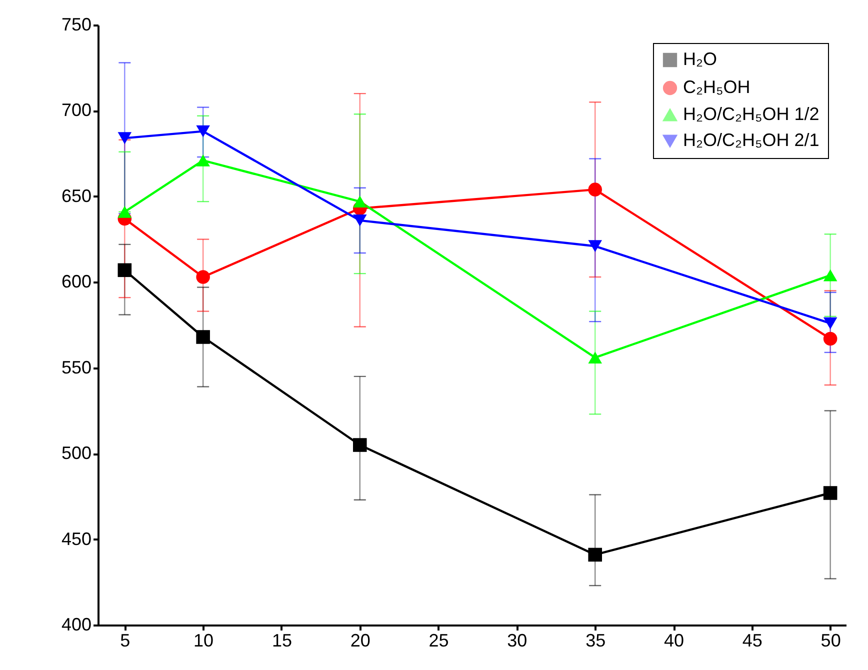 Image resolution: width=868 pixels, height=670 pixels. What do you see at coordinates (700, 59) in the screenshot?
I see `legend-label: H₂O` at bounding box center [700, 59].